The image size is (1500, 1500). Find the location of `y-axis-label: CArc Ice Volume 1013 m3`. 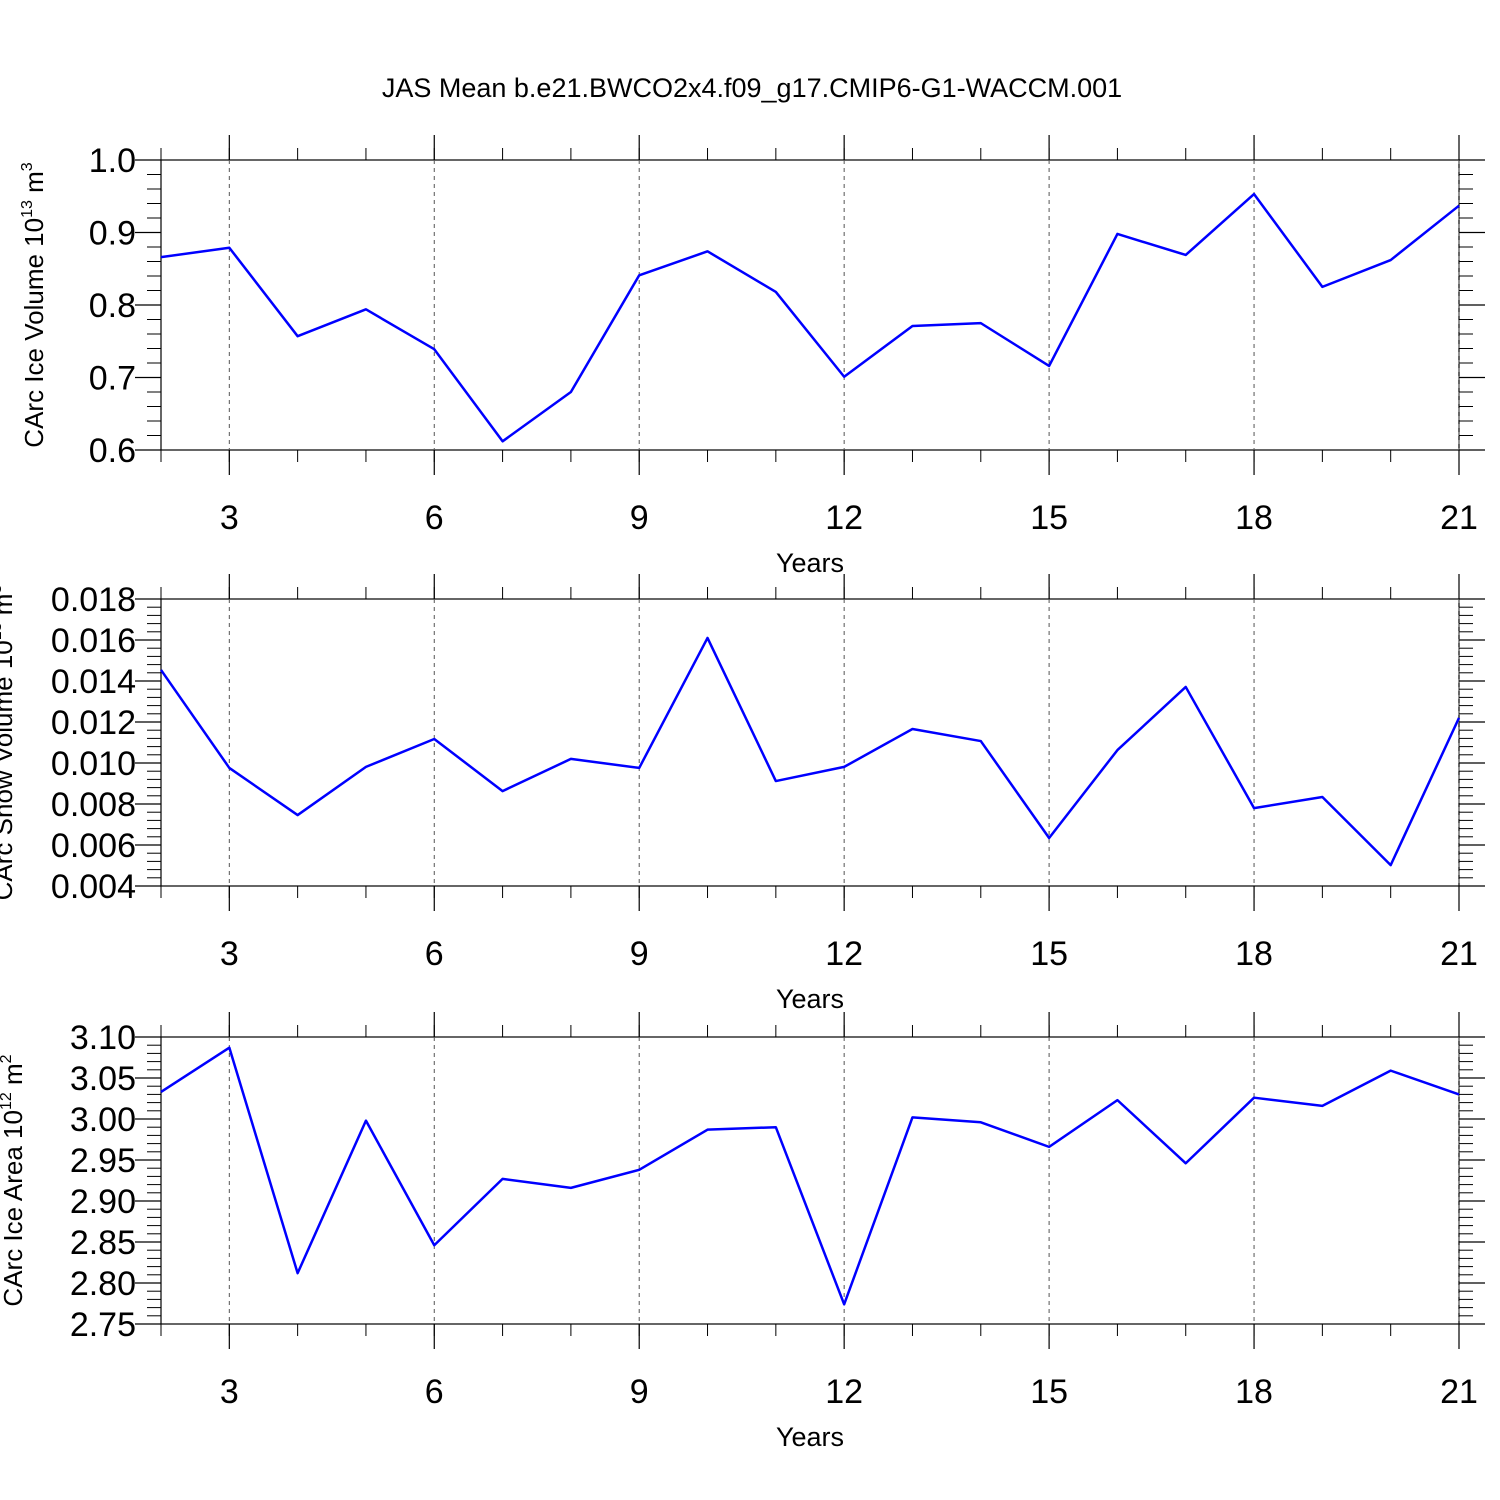

y-axis-label: CArc Ice Volume 1013 m3 is located at coordinates (34, 304).